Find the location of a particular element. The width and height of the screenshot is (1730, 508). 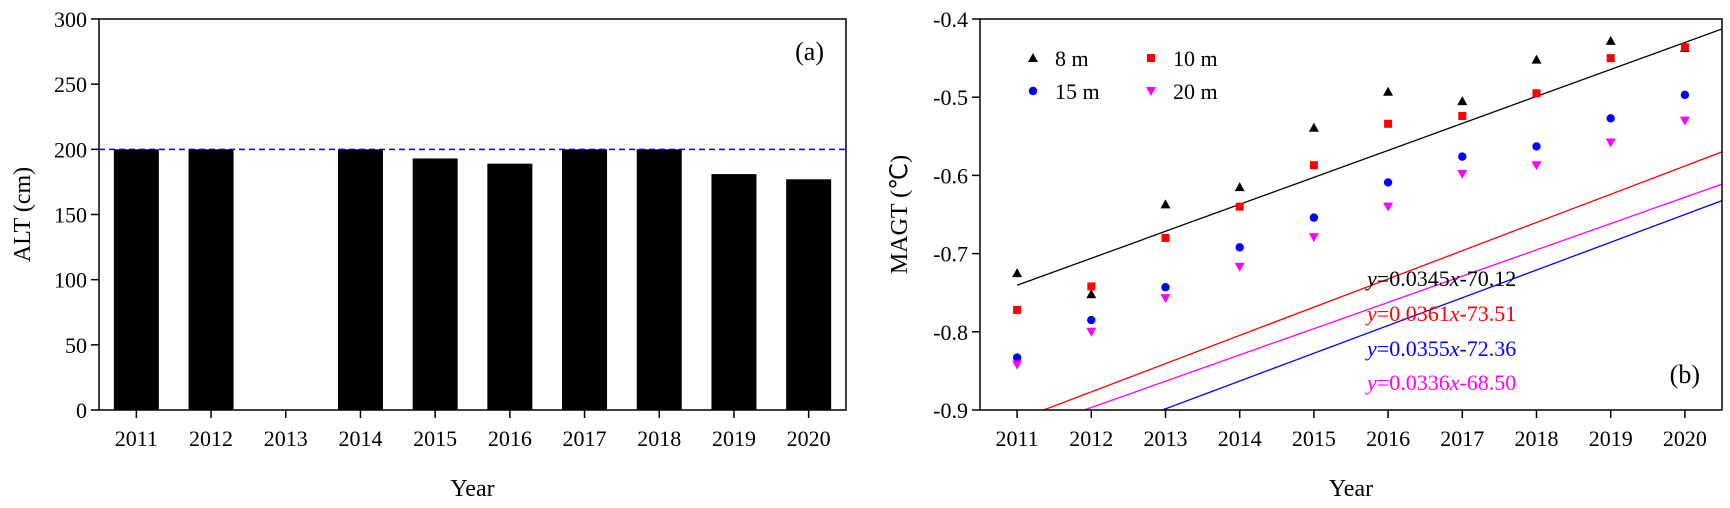

equation-term: 0.0361 is located at coordinates (1419, 313).